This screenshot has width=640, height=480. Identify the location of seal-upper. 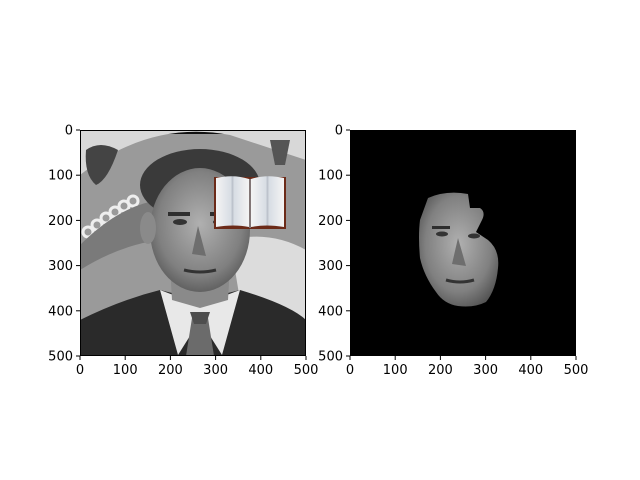
(193, 152).